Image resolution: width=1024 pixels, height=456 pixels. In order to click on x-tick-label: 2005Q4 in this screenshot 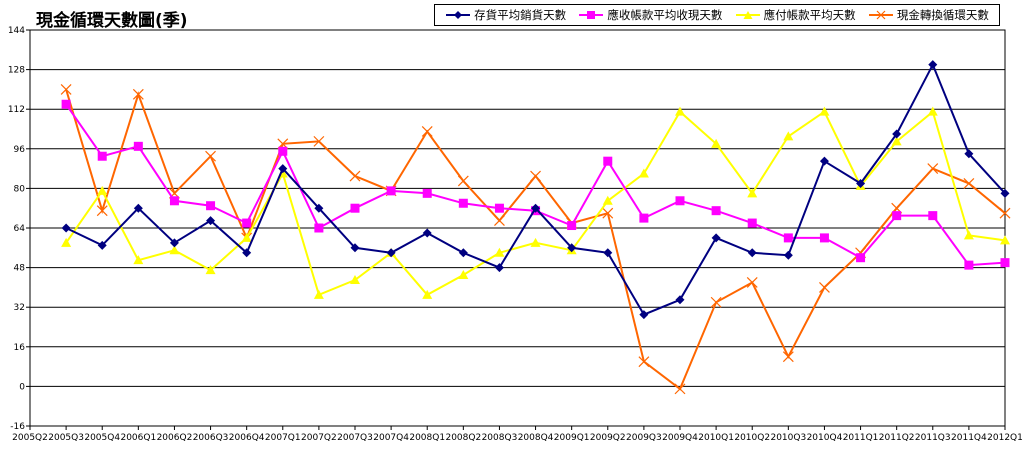, I will do `click(102, 438)`.